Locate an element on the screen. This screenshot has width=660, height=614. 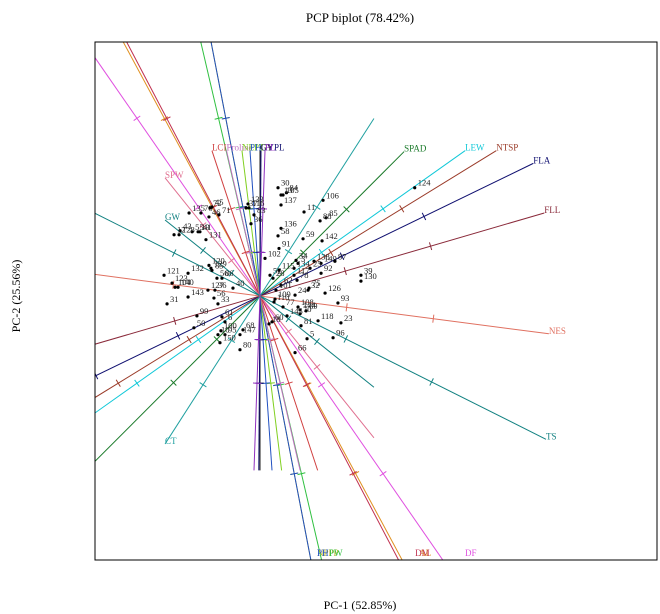
observation-label: 147 is located at coordinates (249, 330).